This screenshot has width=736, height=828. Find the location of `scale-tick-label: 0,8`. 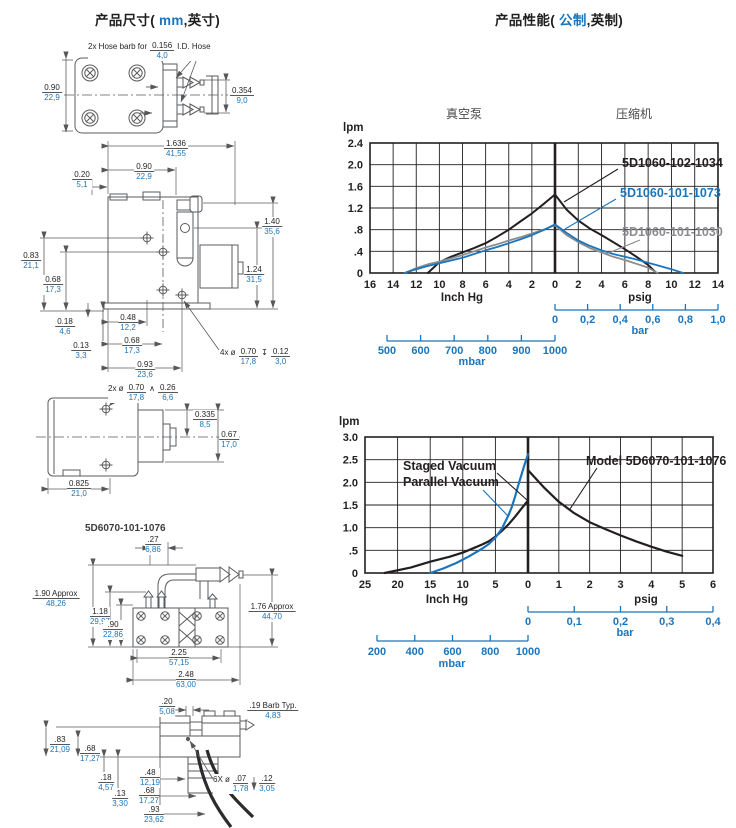

scale-tick-label: 0,8 is located at coordinates (685, 320).